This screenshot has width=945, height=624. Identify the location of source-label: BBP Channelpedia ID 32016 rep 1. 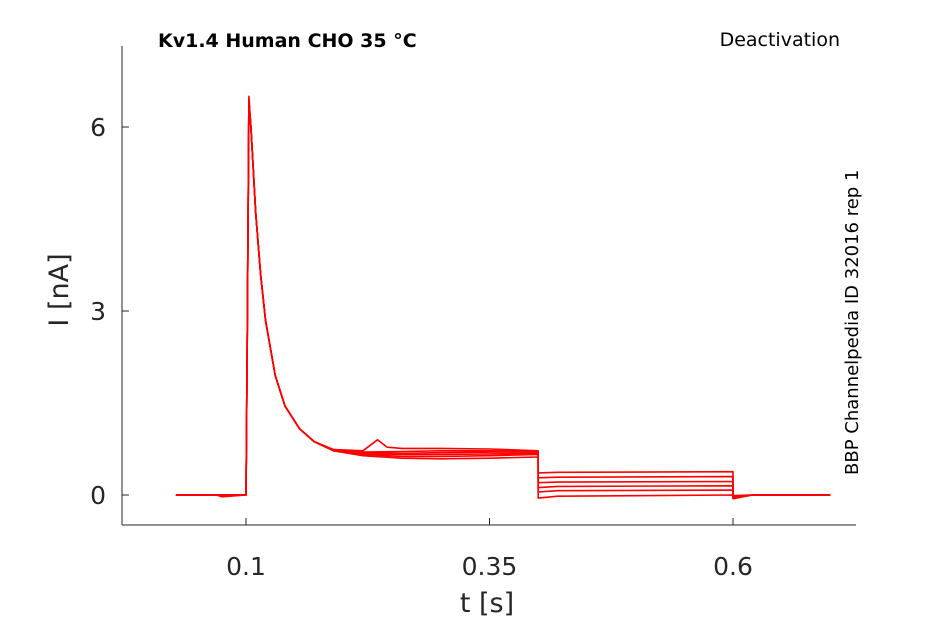
(852, 322).